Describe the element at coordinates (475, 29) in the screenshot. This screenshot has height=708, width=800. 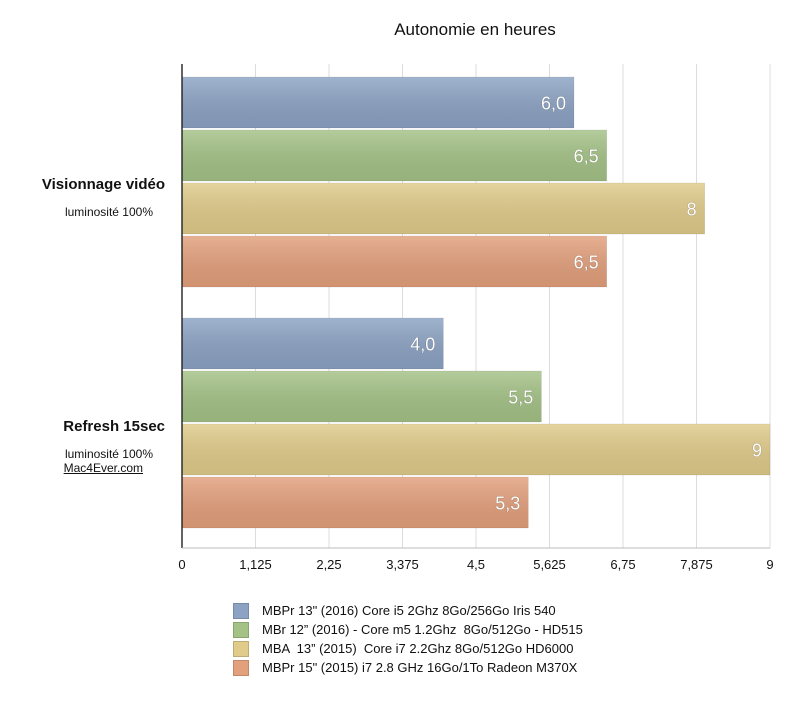
I see `chart-title: Autonomie en heures` at that location.